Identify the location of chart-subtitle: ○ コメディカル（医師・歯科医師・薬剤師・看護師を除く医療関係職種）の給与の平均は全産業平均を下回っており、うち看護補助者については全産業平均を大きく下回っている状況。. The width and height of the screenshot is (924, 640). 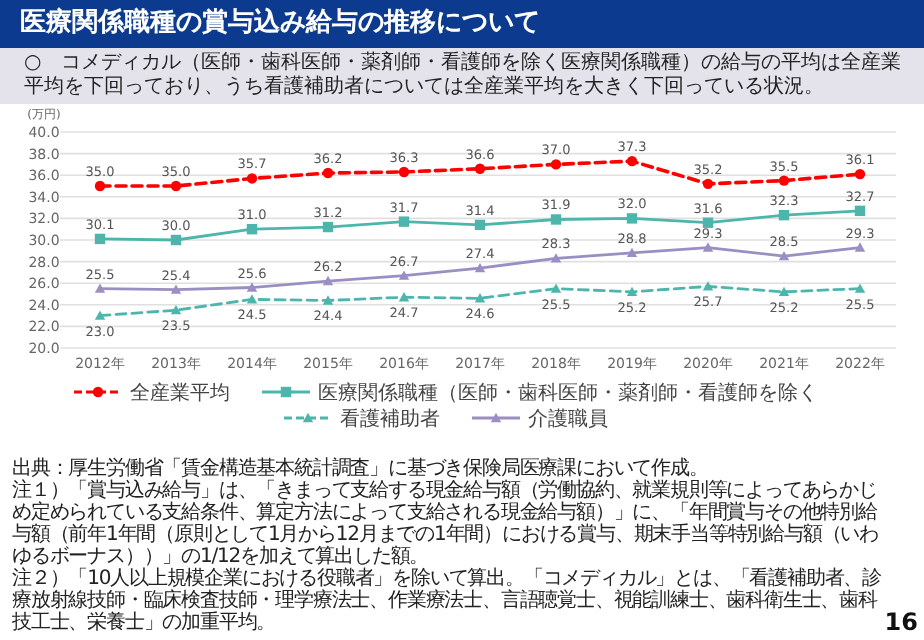
(462, 76).